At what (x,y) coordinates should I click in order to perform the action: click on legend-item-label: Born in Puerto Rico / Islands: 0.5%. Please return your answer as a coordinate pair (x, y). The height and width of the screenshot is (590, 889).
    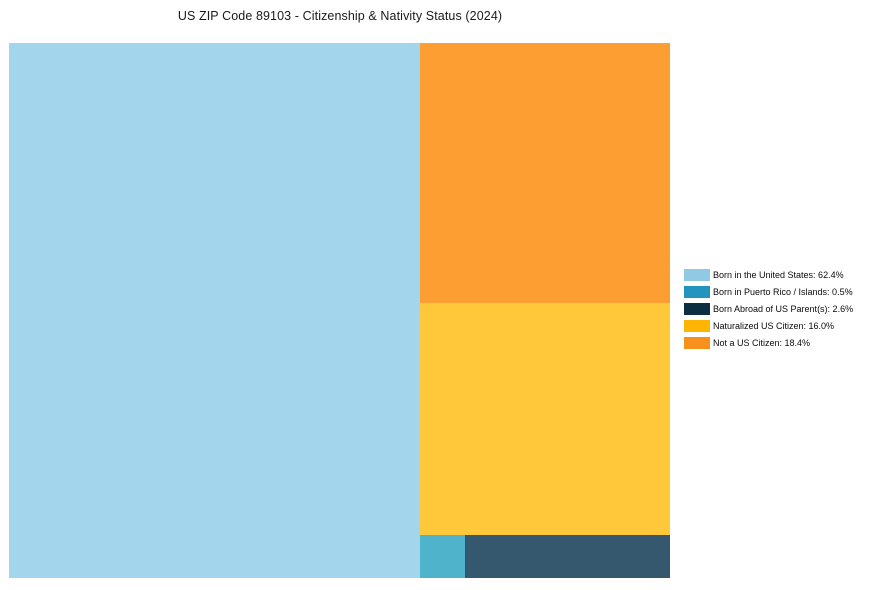
    Looking at the image, I should click on (783, 291).